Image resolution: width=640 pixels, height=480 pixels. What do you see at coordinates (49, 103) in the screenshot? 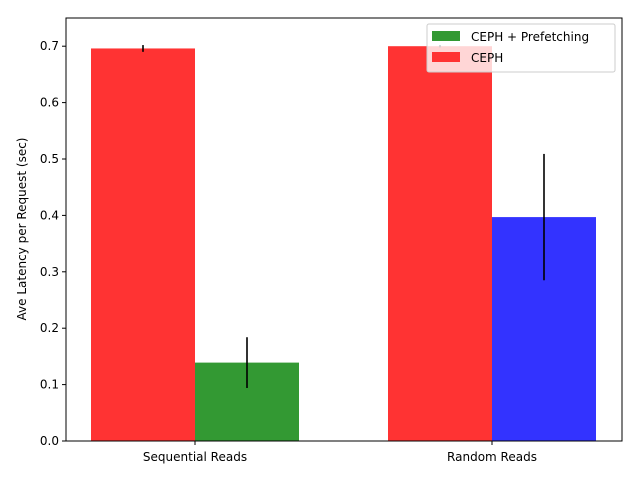
I see `y-tick-label: 0.6` at bounding box center [49, 103].